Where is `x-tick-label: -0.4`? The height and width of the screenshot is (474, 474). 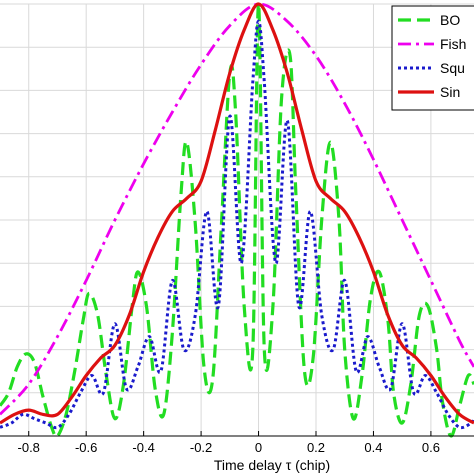
x-tick-label: -0.4 is located at coordinates (143, 447).